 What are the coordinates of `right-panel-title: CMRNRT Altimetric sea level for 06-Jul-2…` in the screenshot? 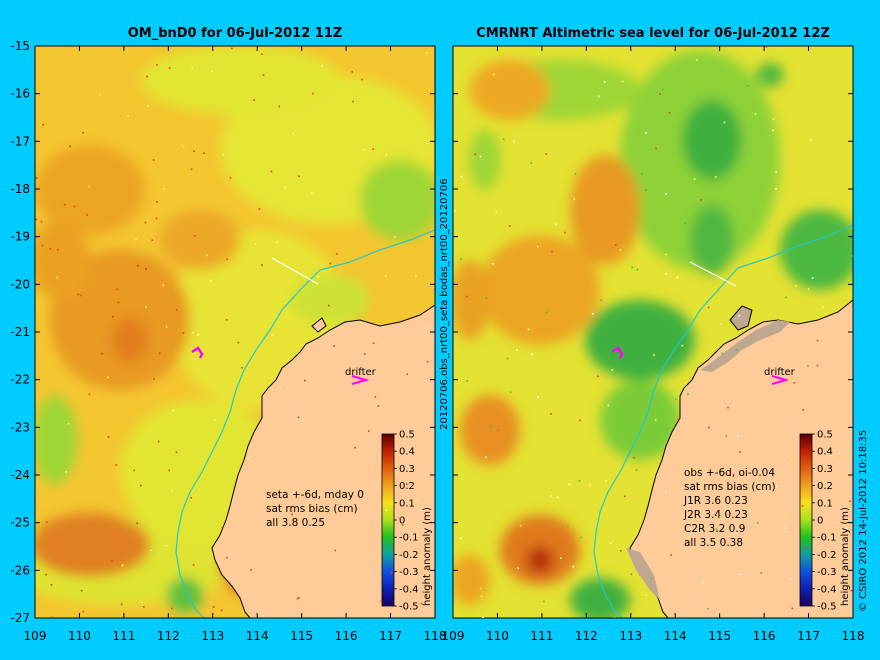 It's located at (653, 33).